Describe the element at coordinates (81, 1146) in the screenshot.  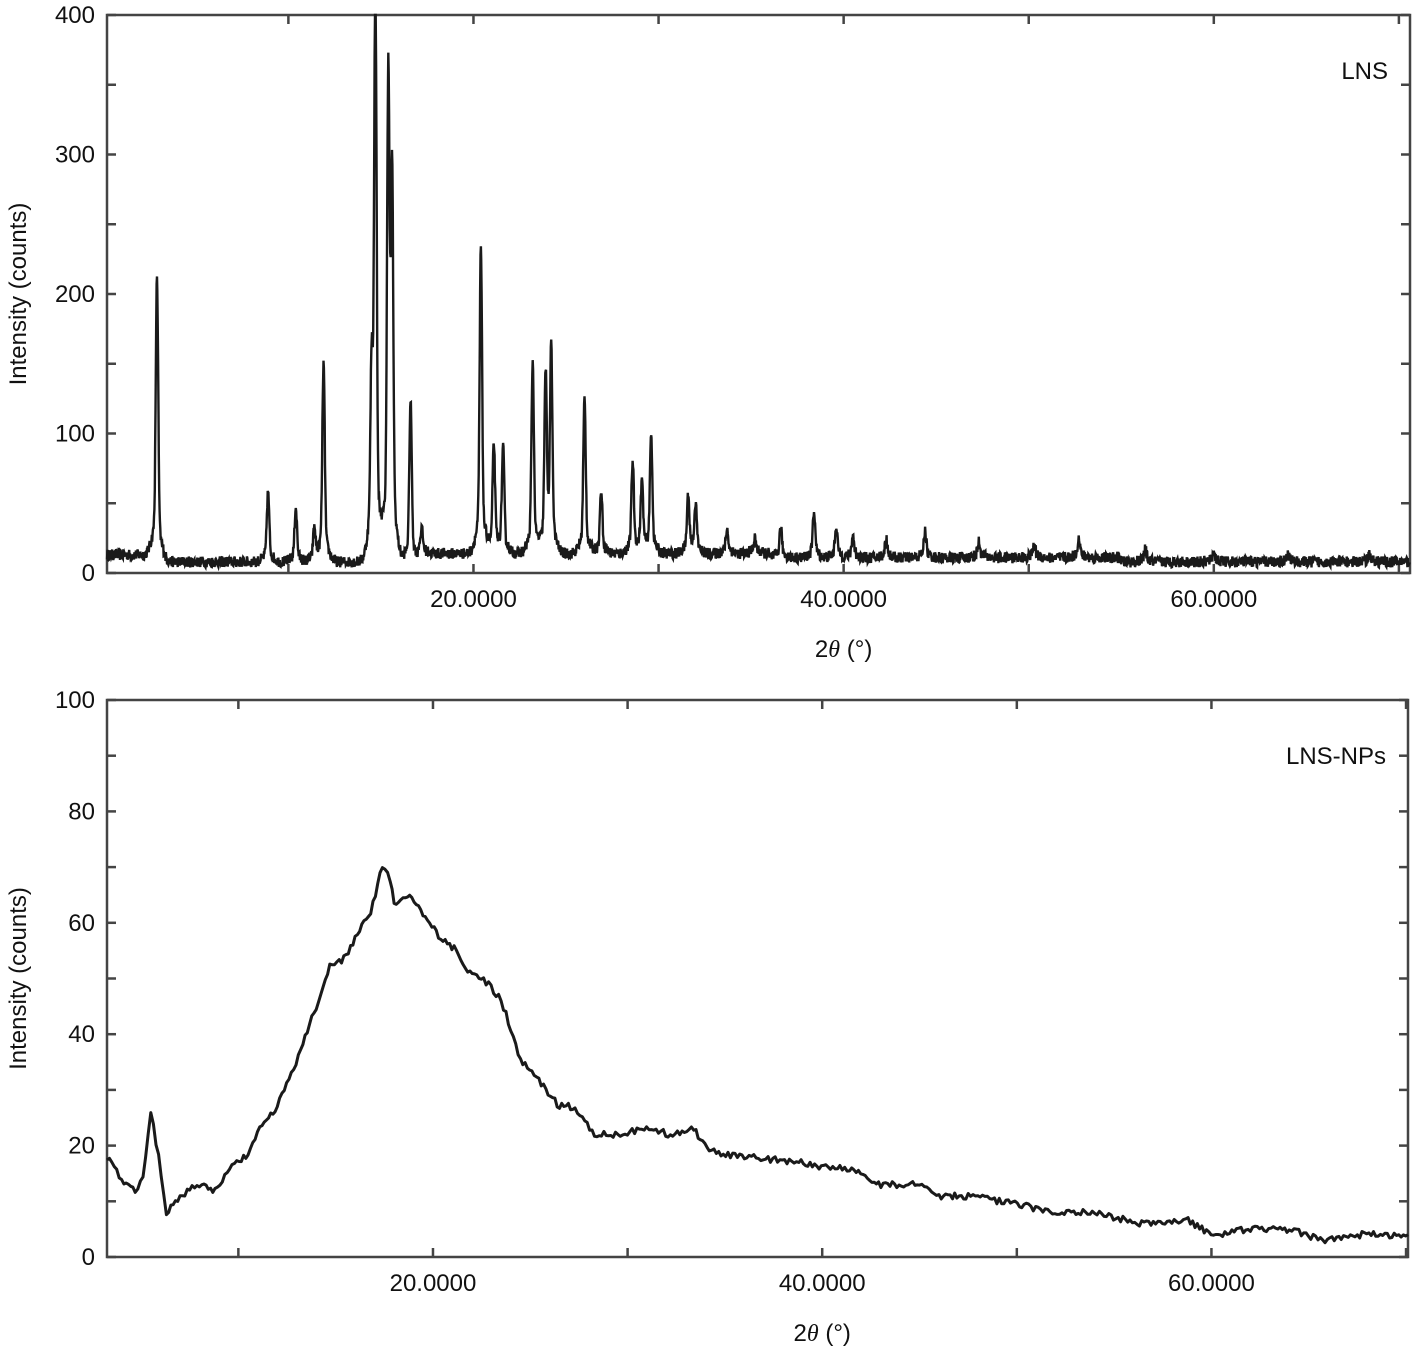
I see `y-tick-label: 20` at that location.